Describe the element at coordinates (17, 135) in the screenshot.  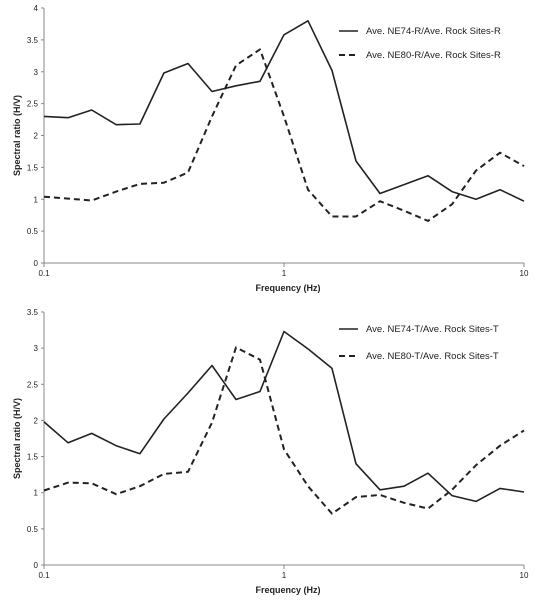
I see `chart-1-y-axis-title: Spectral ratio (H/V)` at that location.